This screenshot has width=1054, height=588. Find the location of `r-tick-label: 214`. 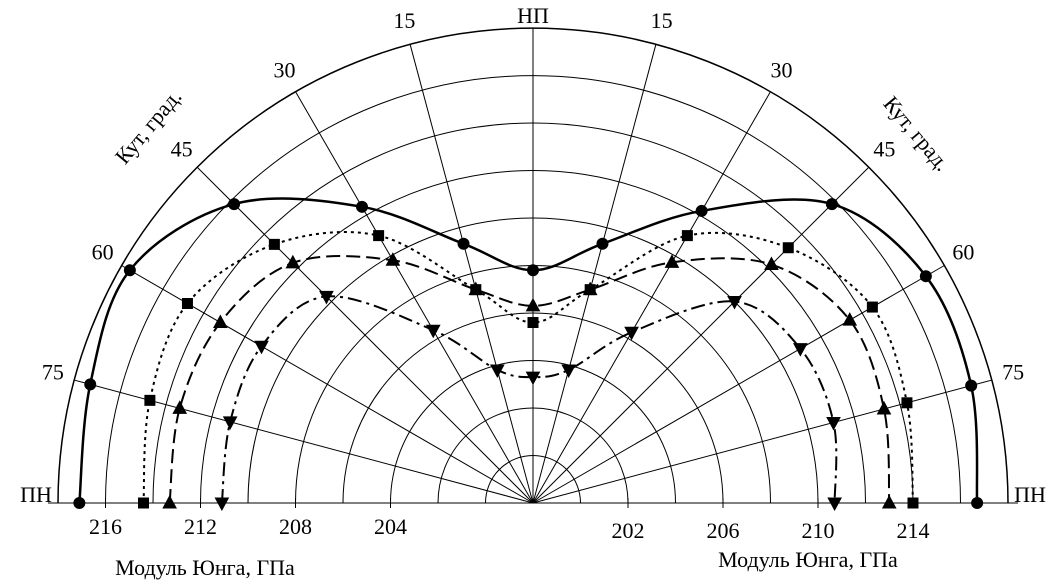

r-tick-label: 214 is located at coordinates (913, 530).